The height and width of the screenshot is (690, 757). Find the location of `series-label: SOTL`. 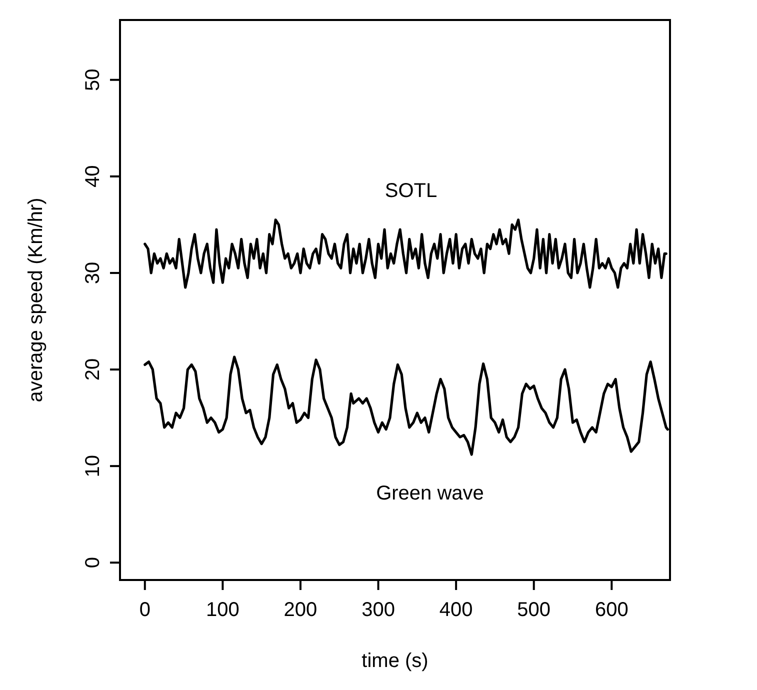

series-label: SOTL is located at coordinates (411, 191).